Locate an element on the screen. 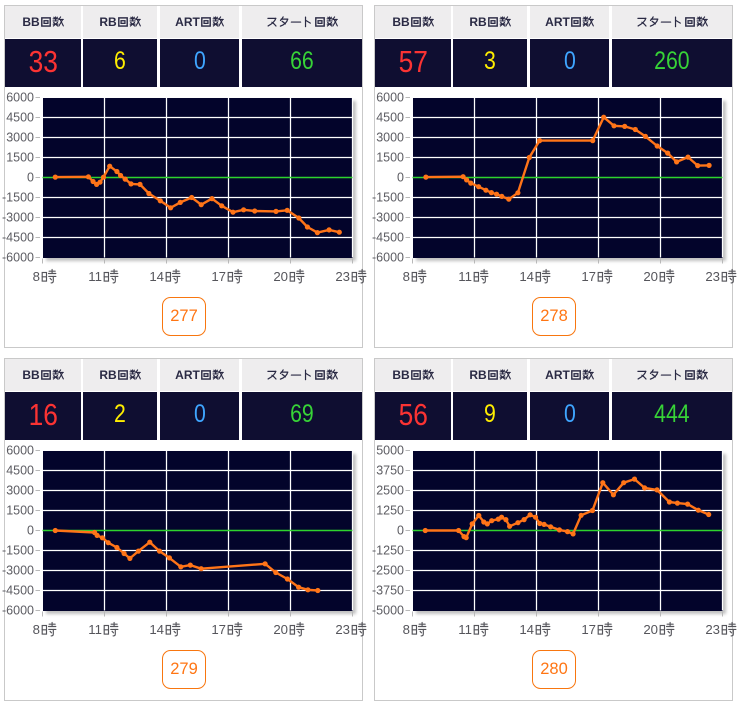  svg-text: 5000 is located at coordinates (390, 451).